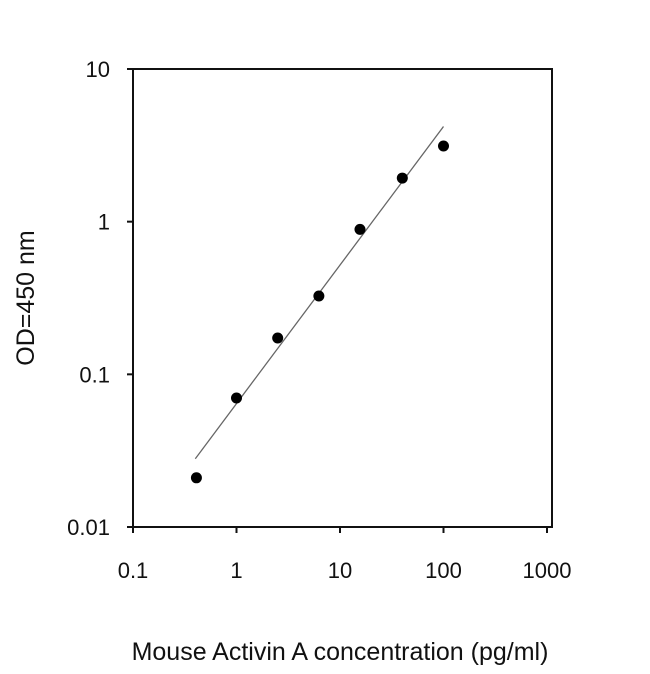 The height and width of the screenshot is (674, 650). What do you see at coordinates (26, 298) in the screenshot?
I see `y-axis-title: OD=450 nm` at bounding box center [26, 298].